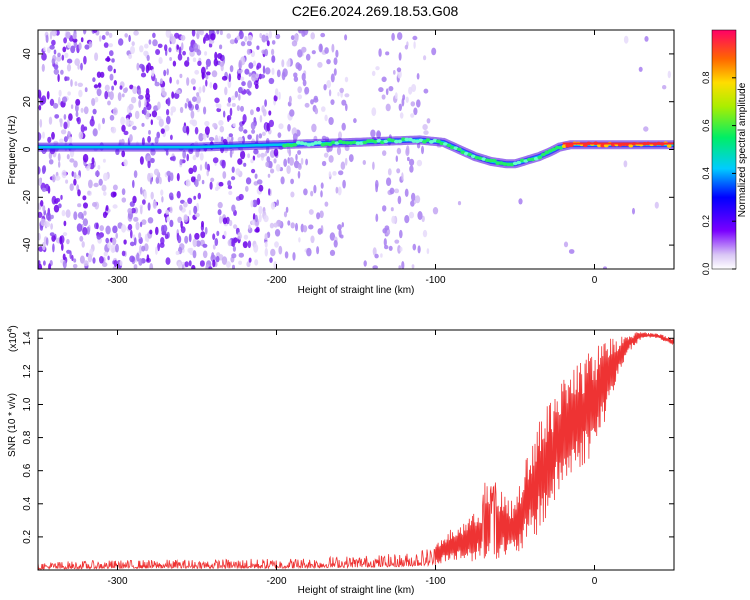 This screenshot has height=600, width=750. Describe the element at coordinates (27, 470) in the screenshot. I see `y-tick-label: 0.6` at that location.